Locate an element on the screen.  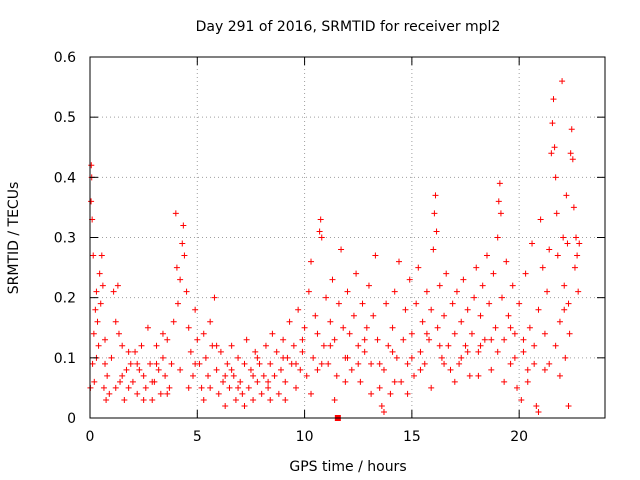
y-tick-label: 0 is located at coordinates (71, 419).